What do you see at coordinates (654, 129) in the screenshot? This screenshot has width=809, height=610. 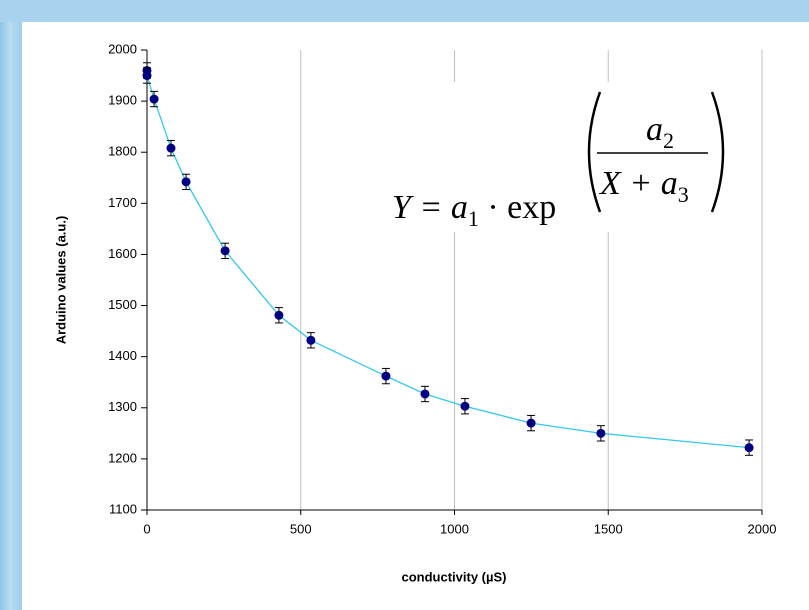 I see `formula-a2: a` at bounding box center [654, 129].